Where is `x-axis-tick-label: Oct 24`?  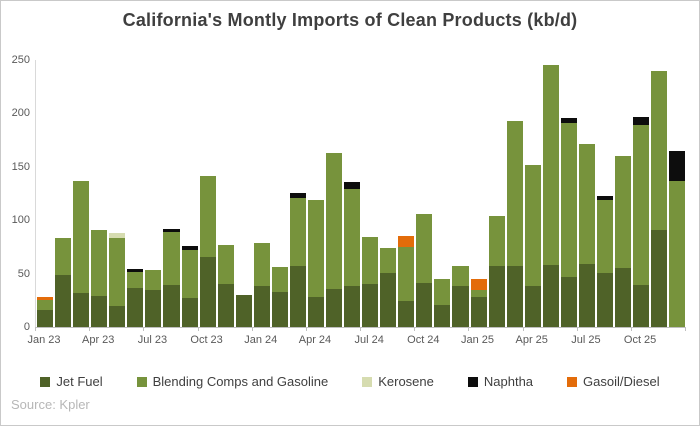
x-axis-tick-label: Oct 24 is located at coordinates (423, 340).